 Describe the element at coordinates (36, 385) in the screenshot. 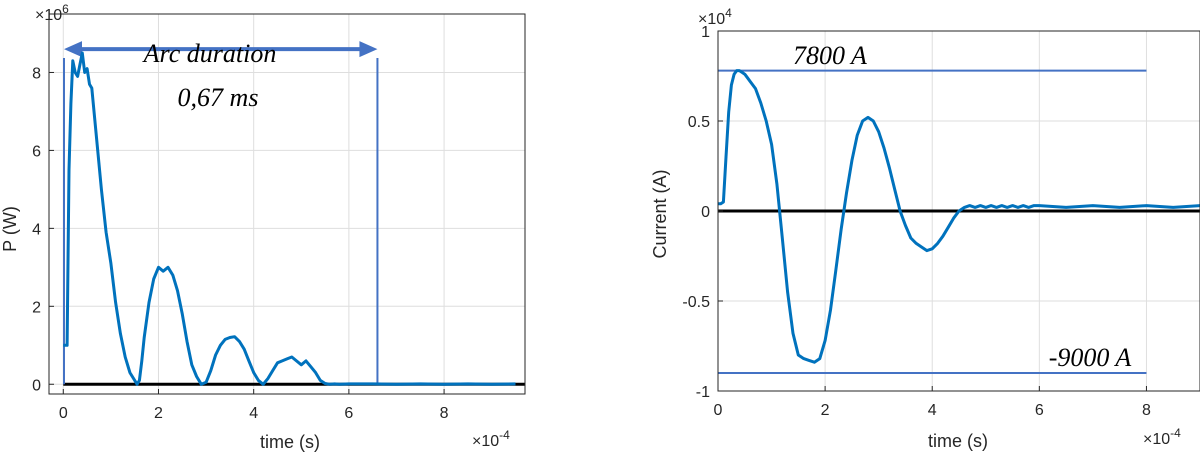

I see `power-y-tick-label: 0` at that location.